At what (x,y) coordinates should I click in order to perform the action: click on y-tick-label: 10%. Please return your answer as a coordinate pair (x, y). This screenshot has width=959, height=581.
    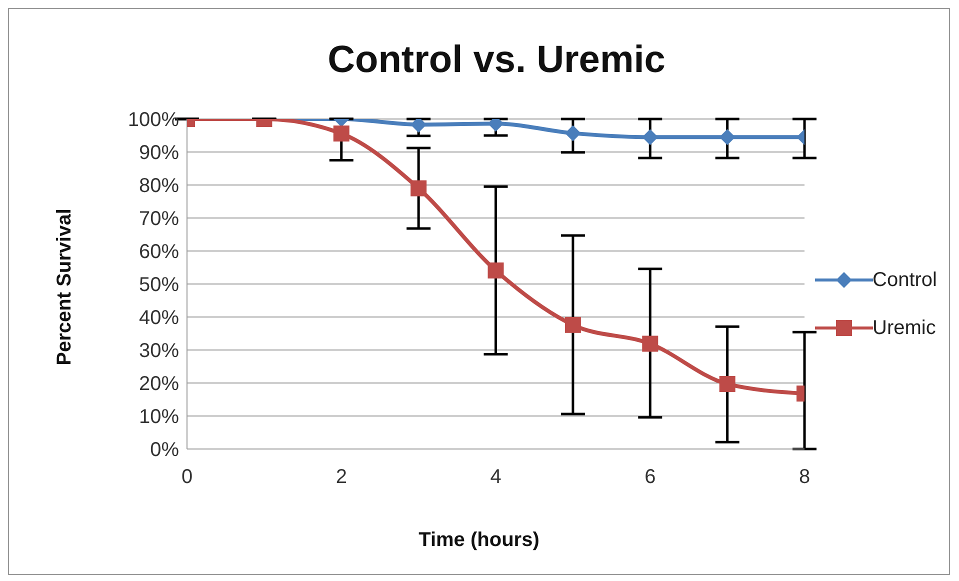
    Looking at the image, I should click on (159, 417).